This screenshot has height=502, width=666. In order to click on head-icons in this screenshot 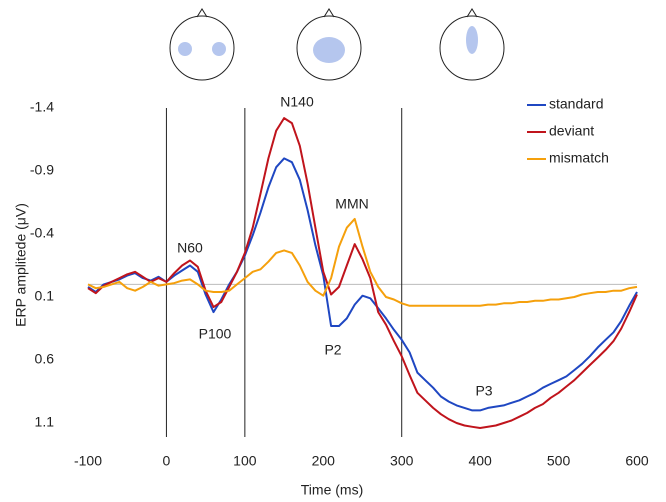, I will do `click(337, 44)`.